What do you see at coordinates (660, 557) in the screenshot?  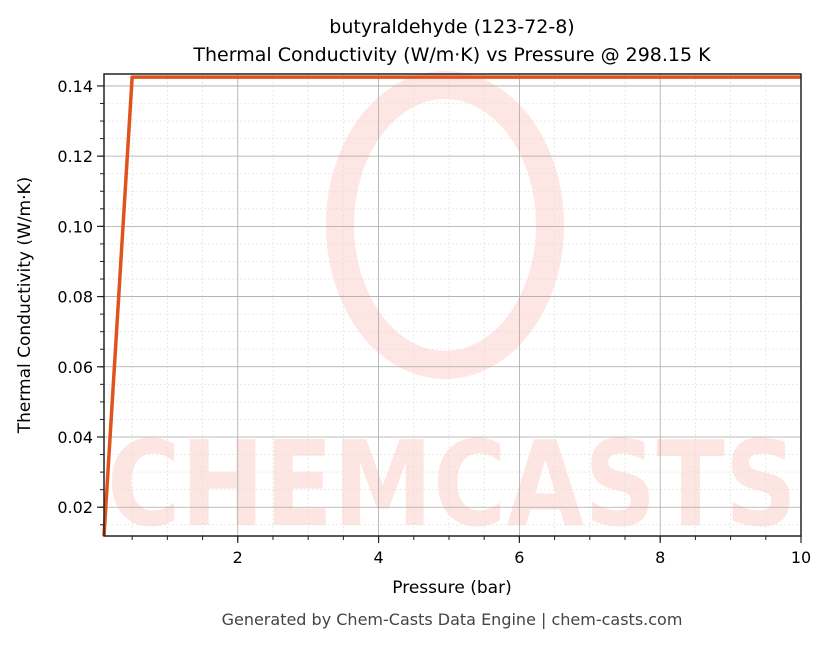 I see `x-tick-label: 8` at bounding box center [660, 557].